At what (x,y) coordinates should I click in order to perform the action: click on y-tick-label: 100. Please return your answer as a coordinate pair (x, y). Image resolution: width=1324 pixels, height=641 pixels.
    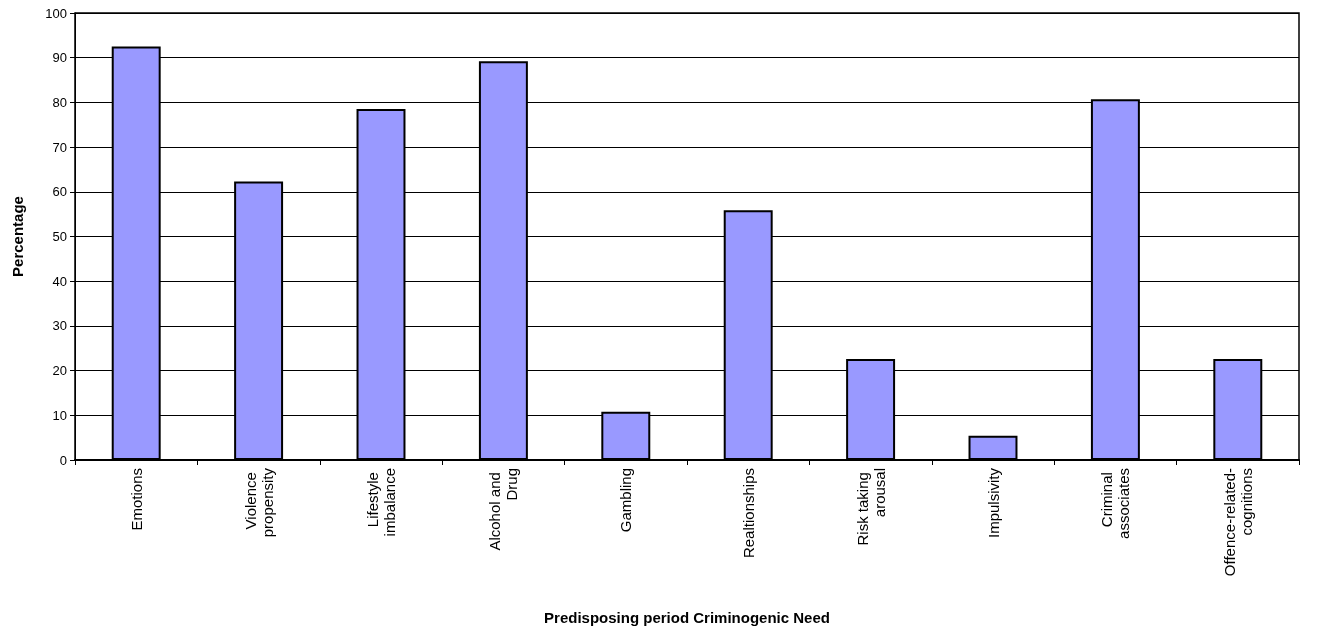
    Looking at the image, I should click on (56, 13).